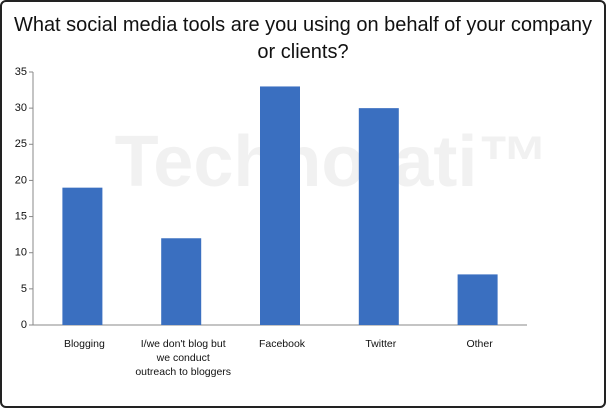  I want to click on y-tick-label: 25, so click(21, 144).